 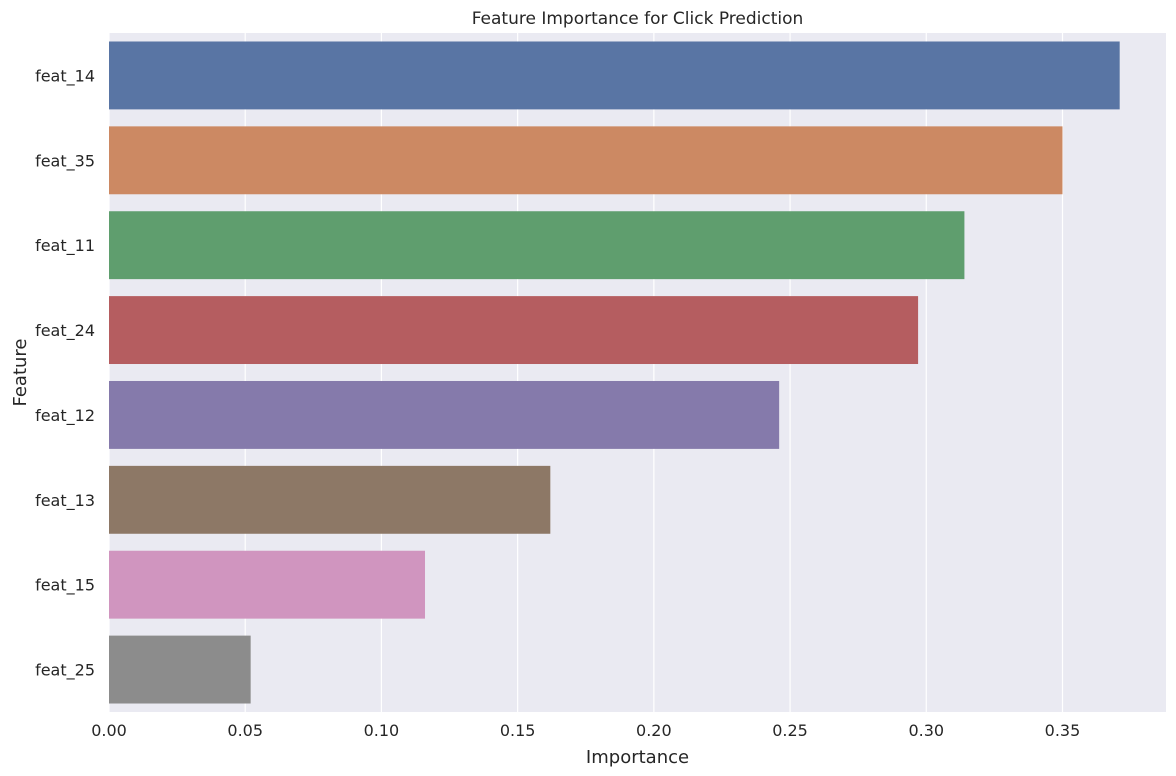 I want to click on x-tick-label: 0.10, so click(x=382, y=730).